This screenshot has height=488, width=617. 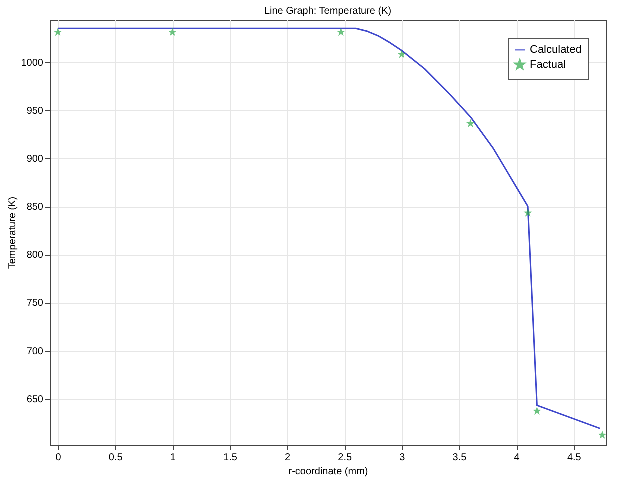 What do you see at coordinates (460, 458) in the screenshot?
I see `x-tick-label: 3.5` at bounding box center [460, 458].